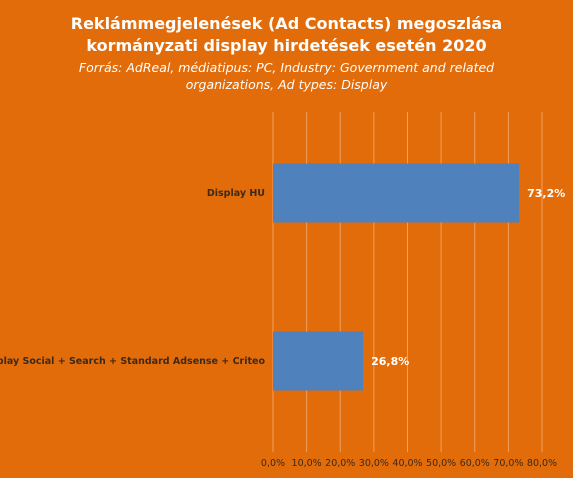 The image size is (573, 478). What do you see at coordinates (236, 193) in the screenshot?
I see `category-label: Display HU` at bounding box center [236, 193].